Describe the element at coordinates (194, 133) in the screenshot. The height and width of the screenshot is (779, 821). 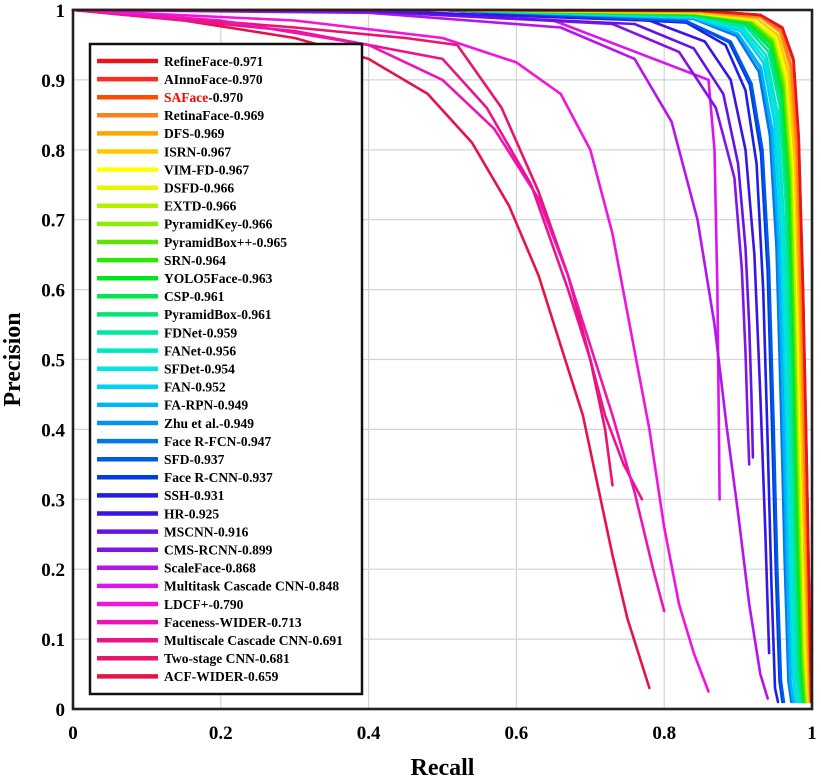
I see `legend-entry: DFS-0.969` at that location.